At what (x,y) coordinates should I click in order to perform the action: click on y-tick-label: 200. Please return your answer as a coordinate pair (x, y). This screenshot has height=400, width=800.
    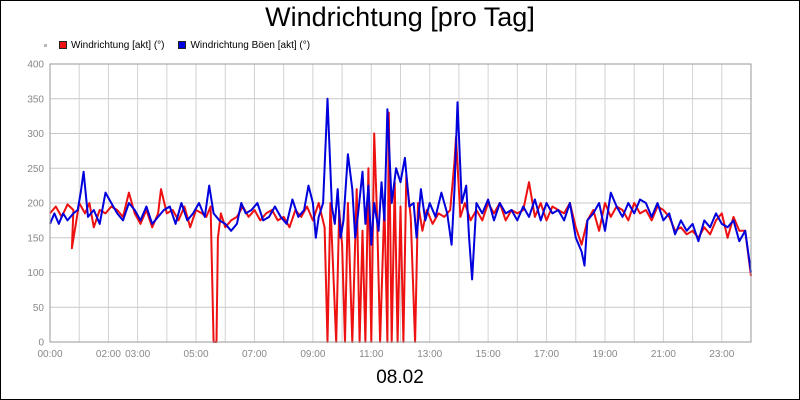
    Looking at the image, I should click on (35, 204).